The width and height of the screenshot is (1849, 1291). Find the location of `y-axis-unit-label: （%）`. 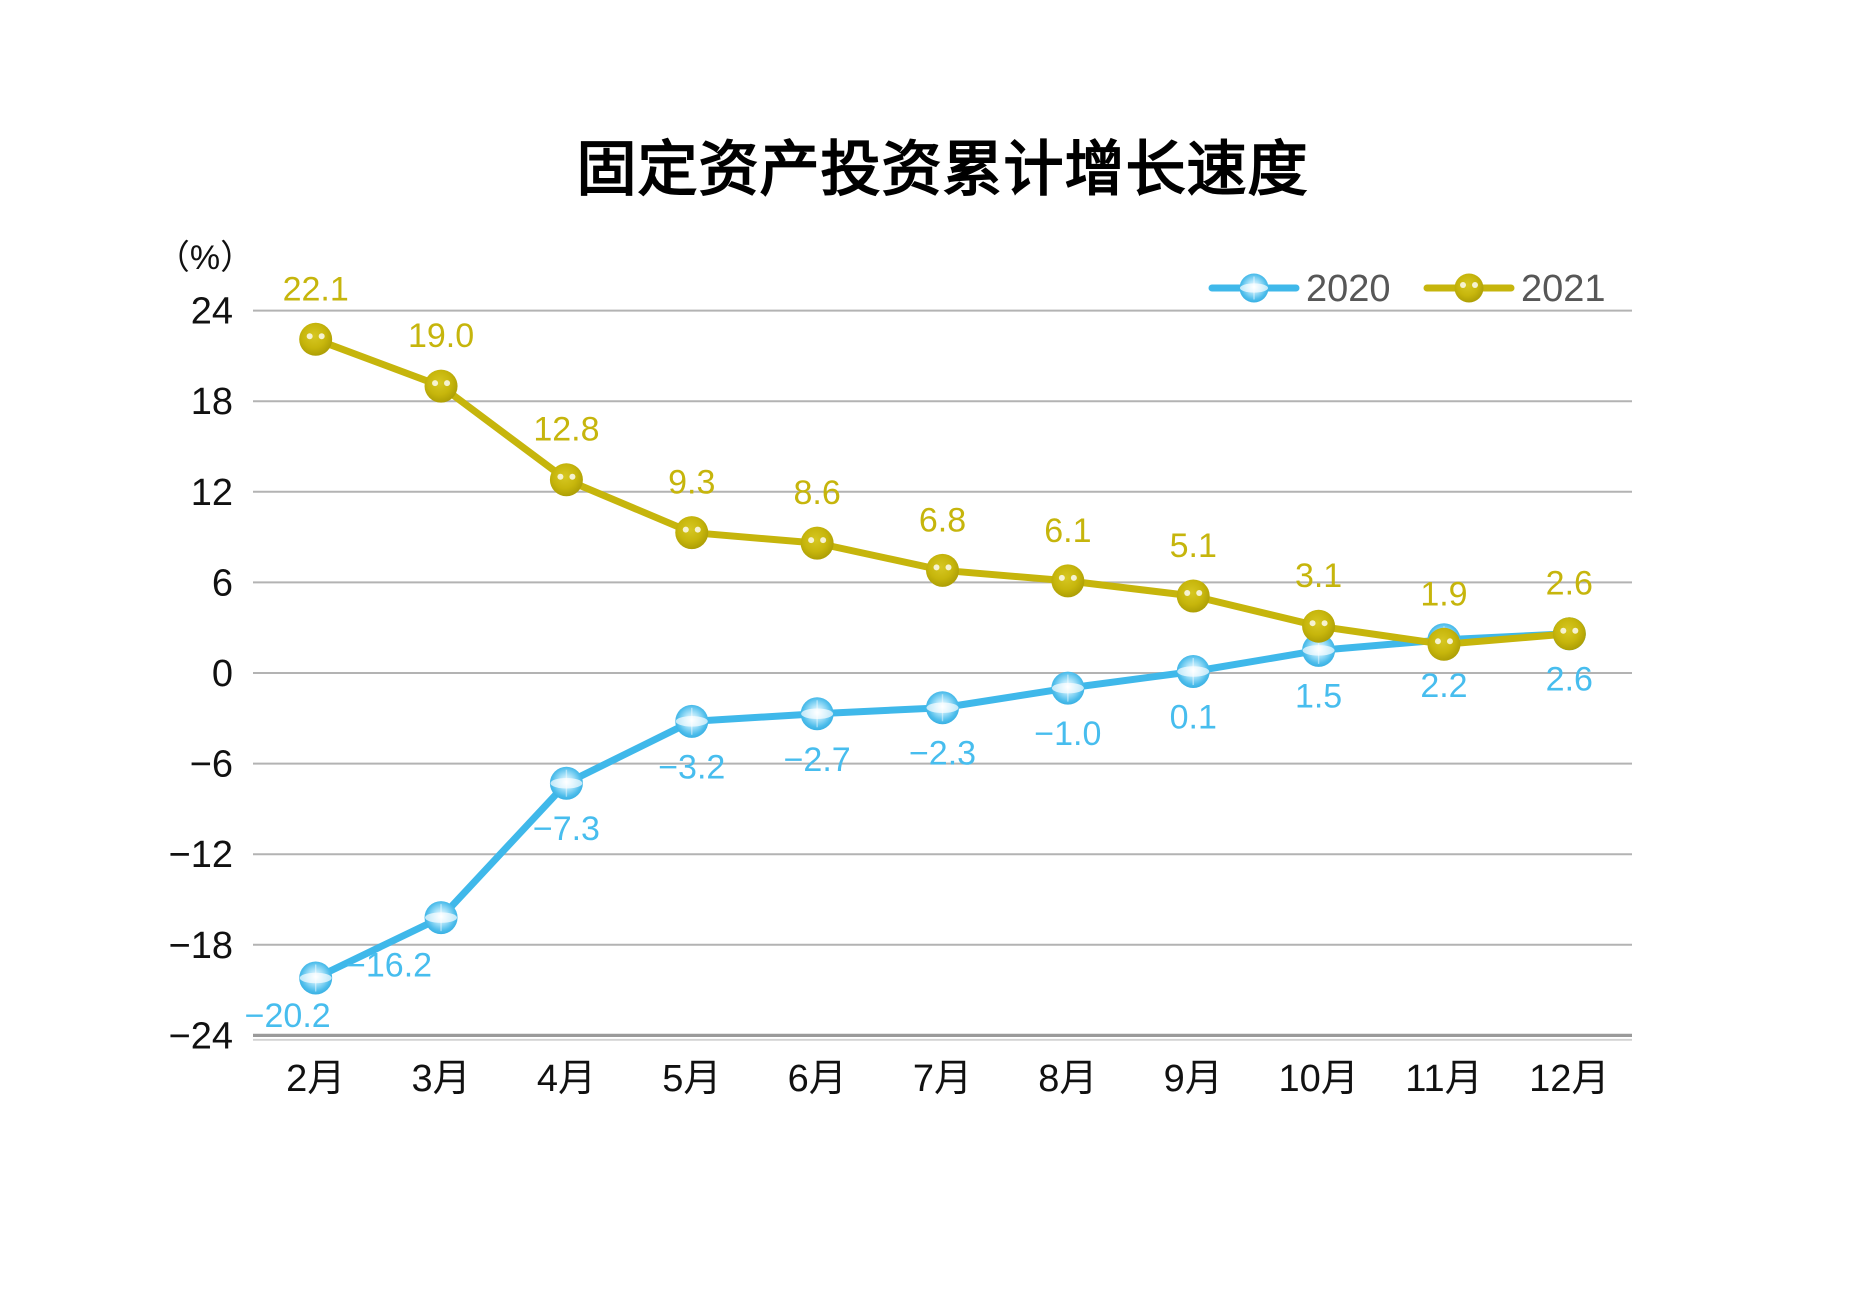

y-axis-unit-label: （%） is located at coordinates (205, 258).